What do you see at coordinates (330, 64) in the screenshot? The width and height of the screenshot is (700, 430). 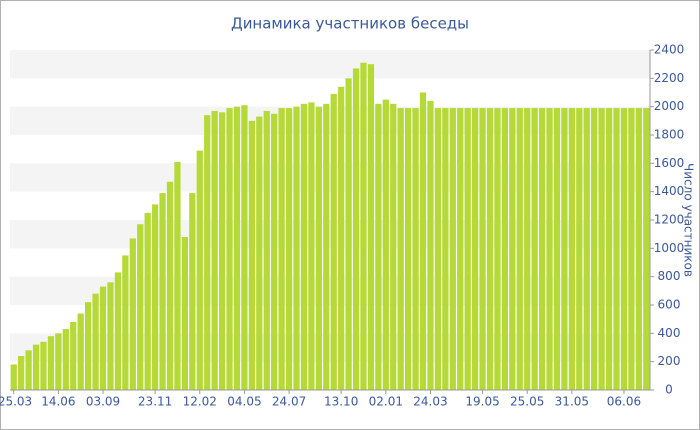 I see `grid-band` at bounding box center [330, 64].